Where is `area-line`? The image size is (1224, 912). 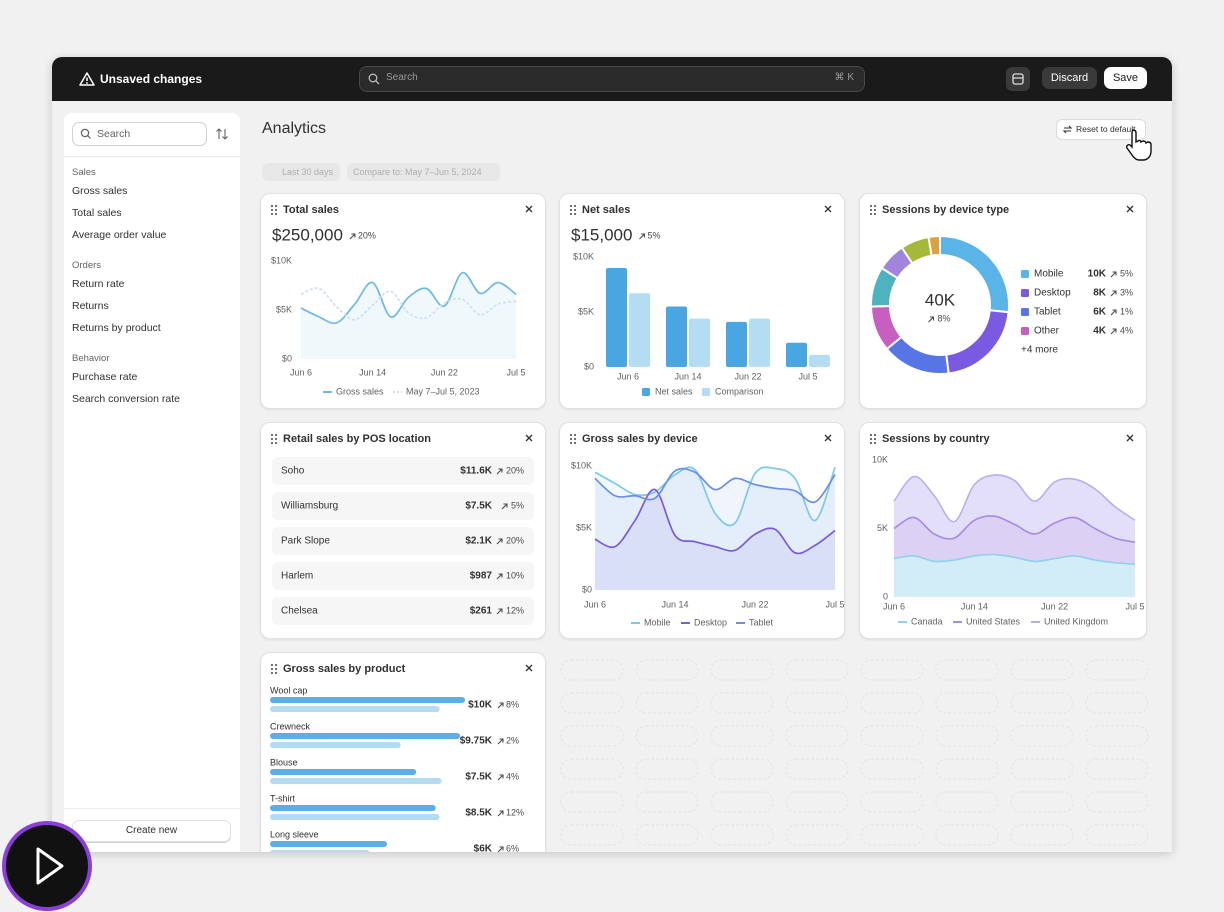
area-line is located at coordinates (1014, 529).